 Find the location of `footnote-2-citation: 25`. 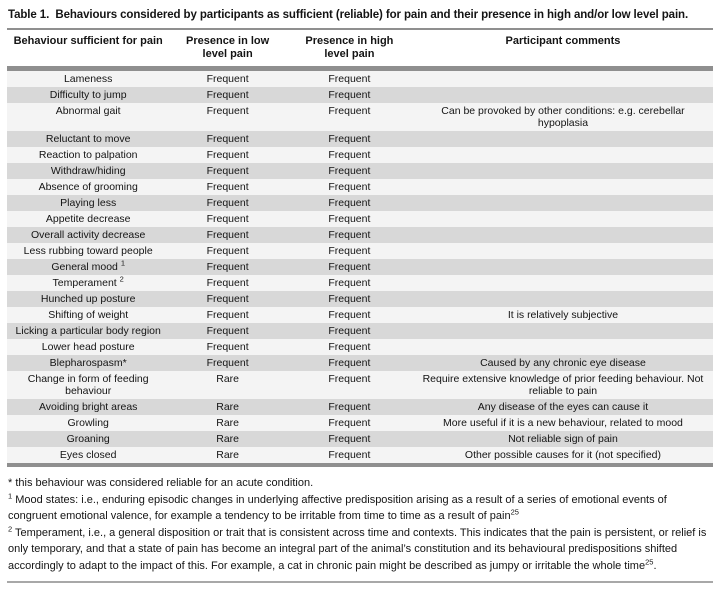

footnote-2-citation: 25 is located at coordinates (649, 561).